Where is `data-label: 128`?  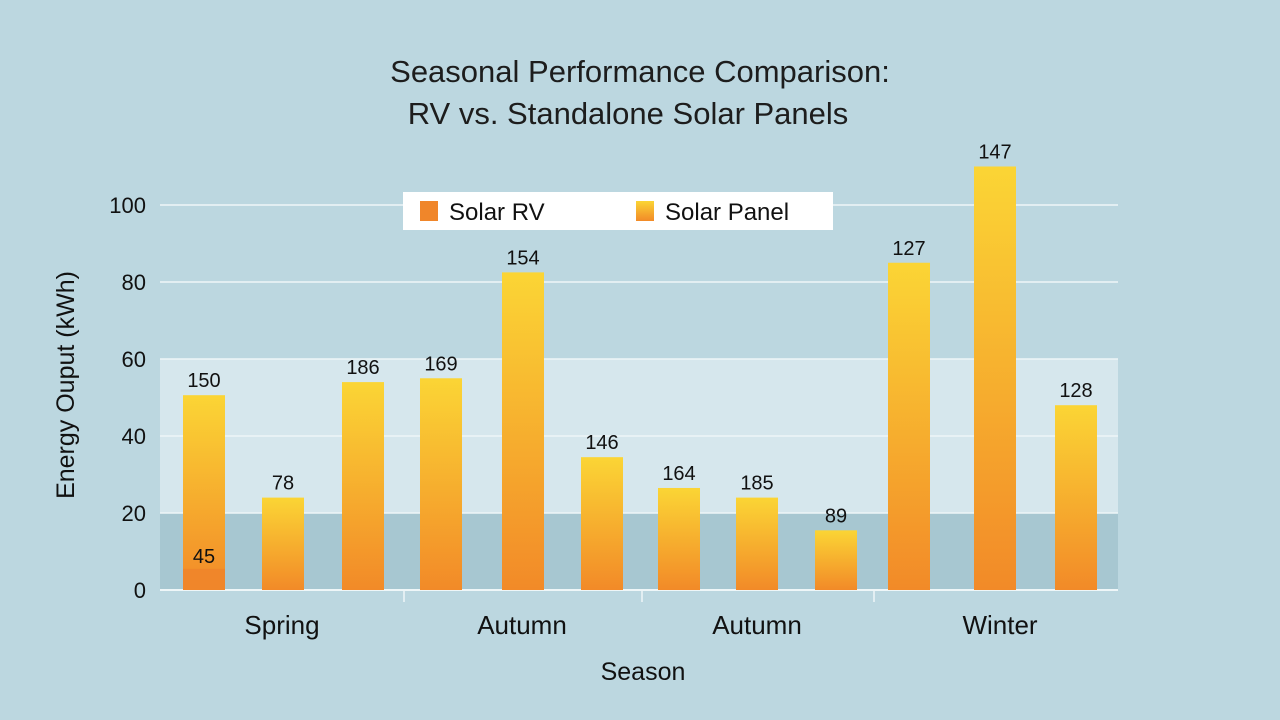
data-label: 128 is located at coordinates (1075, 391).